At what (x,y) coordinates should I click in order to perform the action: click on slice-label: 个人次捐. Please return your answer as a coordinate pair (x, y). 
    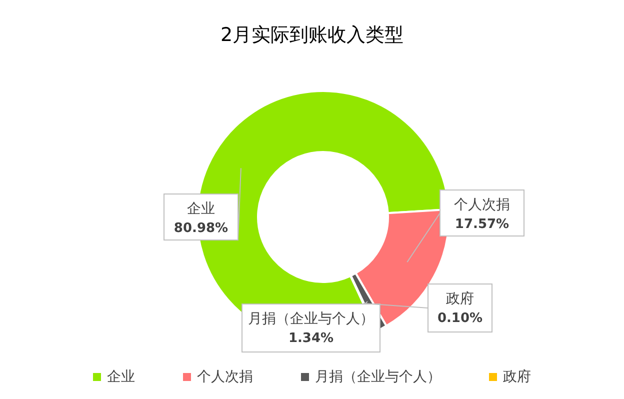
    Looking at the image, I should click on (482, 205).